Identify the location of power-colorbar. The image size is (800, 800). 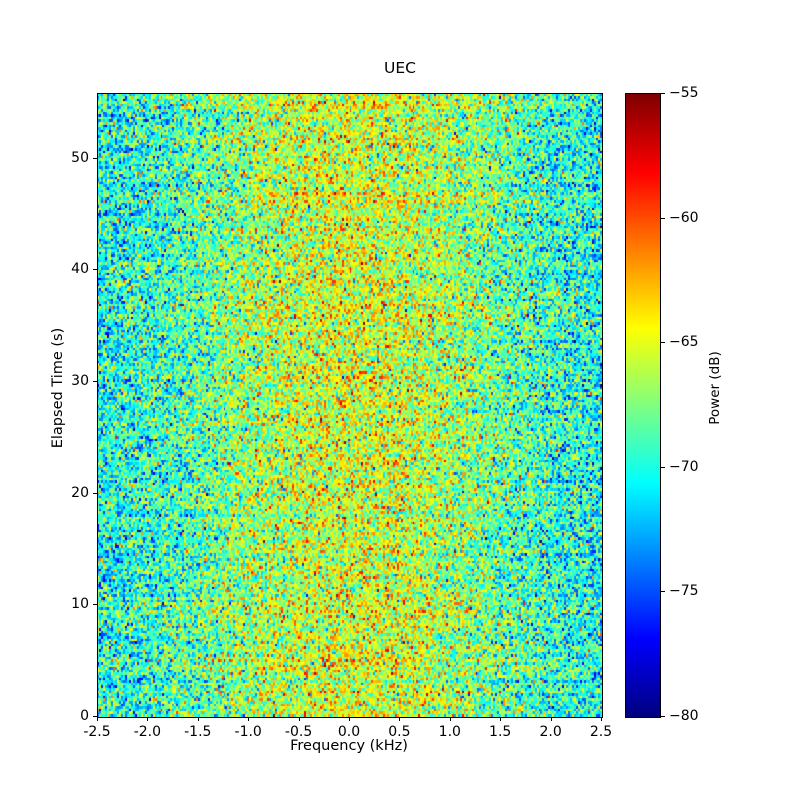
(643, 405).